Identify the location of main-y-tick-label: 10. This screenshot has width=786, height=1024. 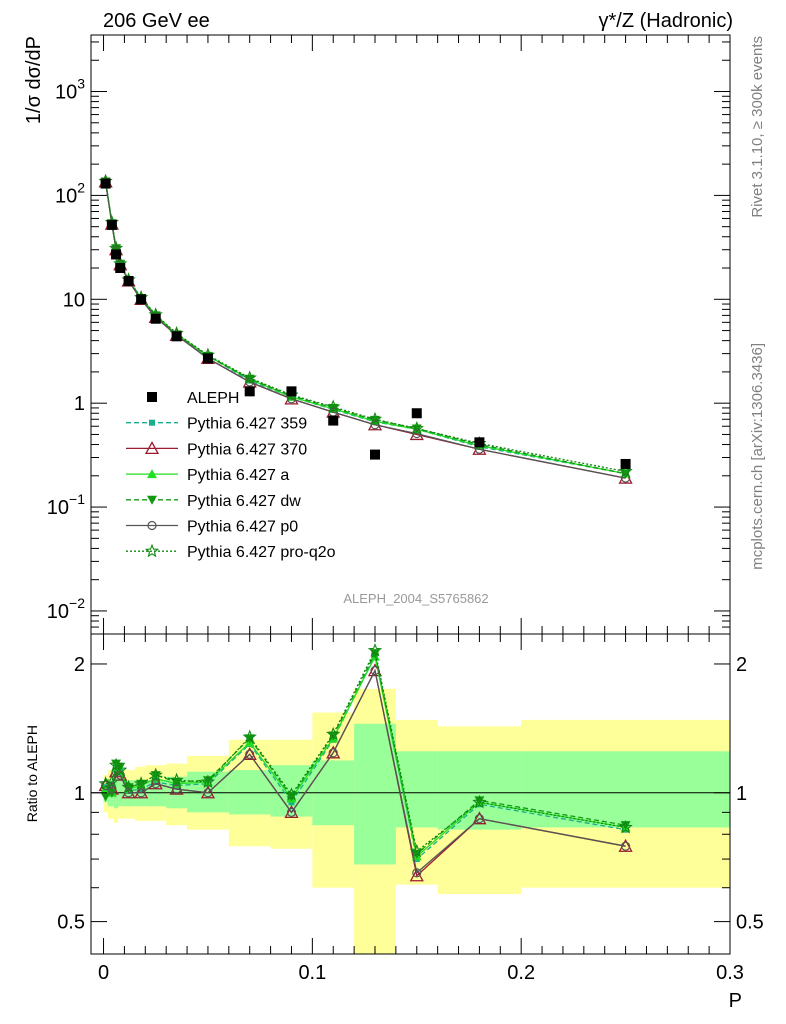
(74, 300).